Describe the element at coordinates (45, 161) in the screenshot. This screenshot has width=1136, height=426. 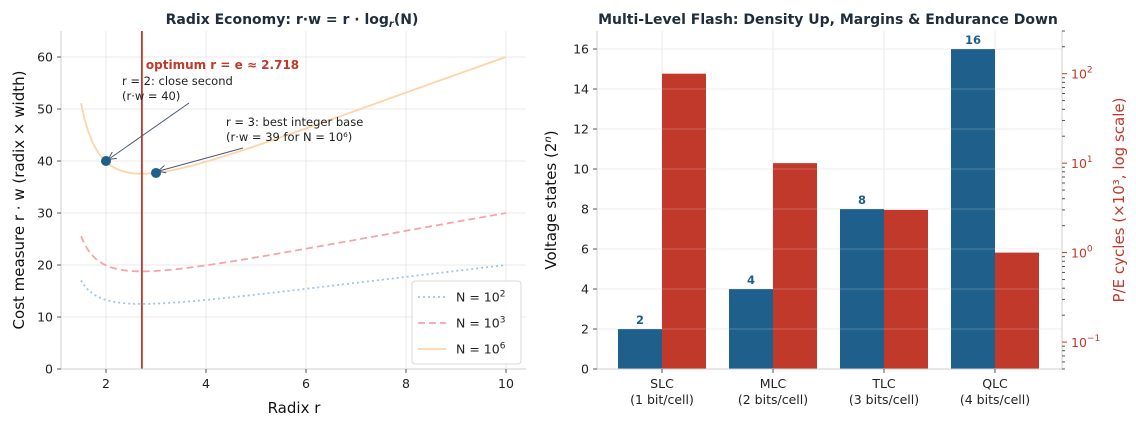
I see `left-y-tick-label: 40` at that location.